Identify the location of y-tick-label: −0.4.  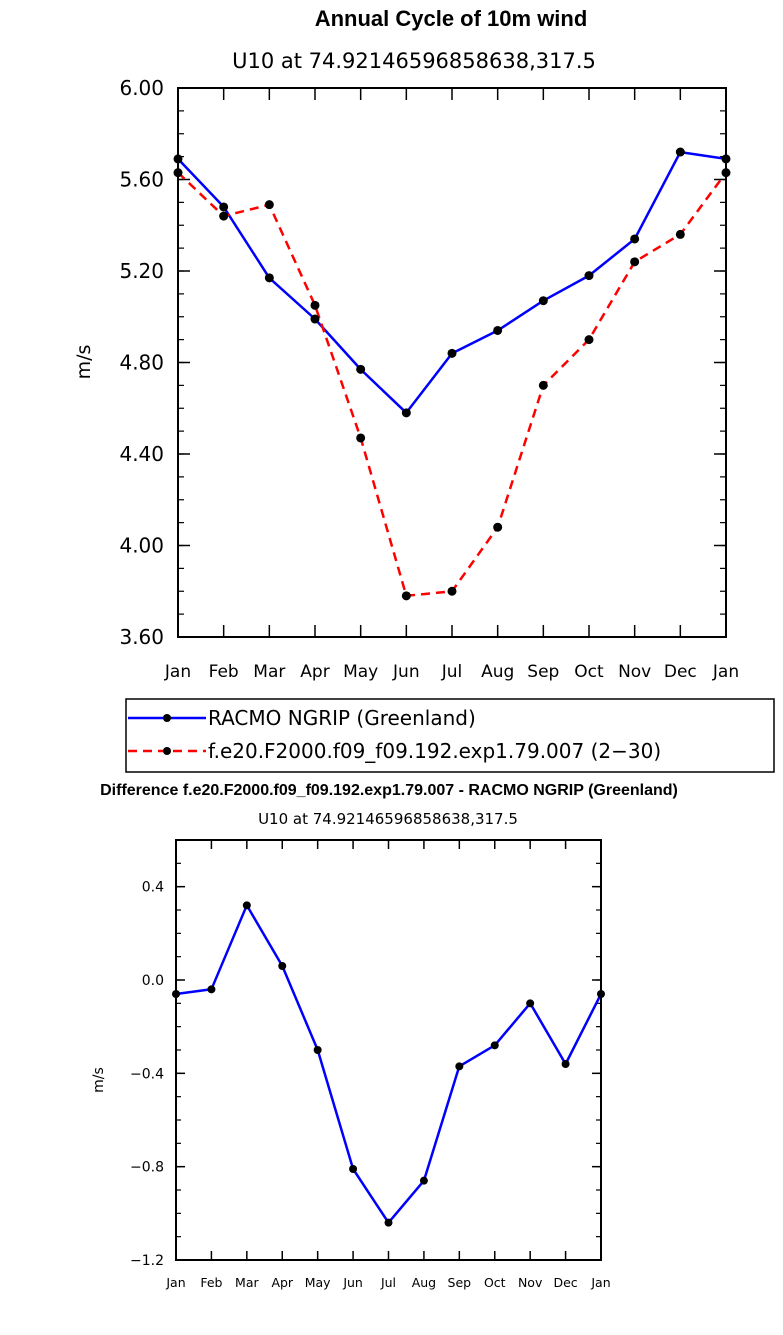
(147, 1074).